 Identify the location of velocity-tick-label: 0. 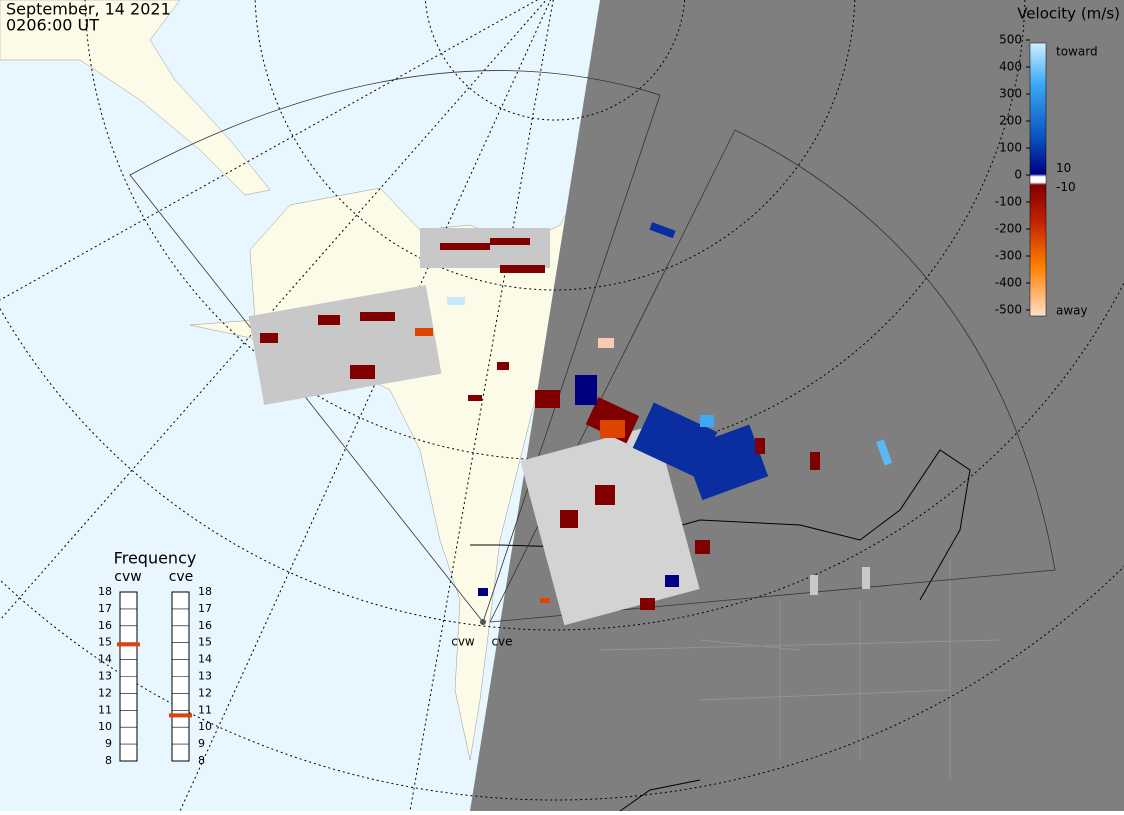
(1018, 175).